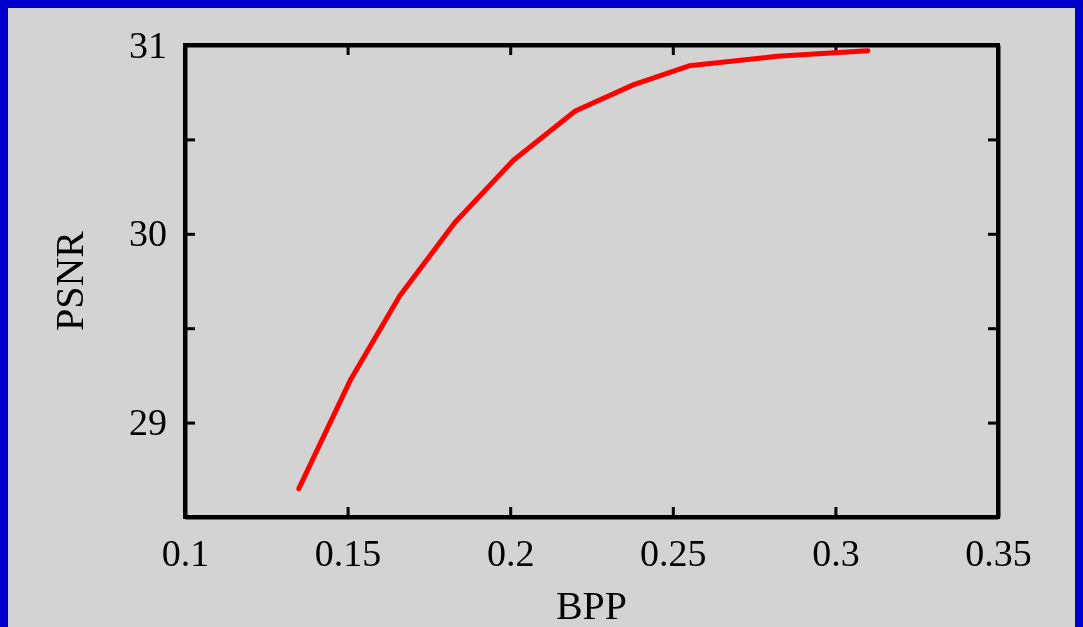 This screenshot has width=1083, height=627. Describe the element at coordinates (148, 422) in the screenshot. I see `y-tick-label: 29` at that location.